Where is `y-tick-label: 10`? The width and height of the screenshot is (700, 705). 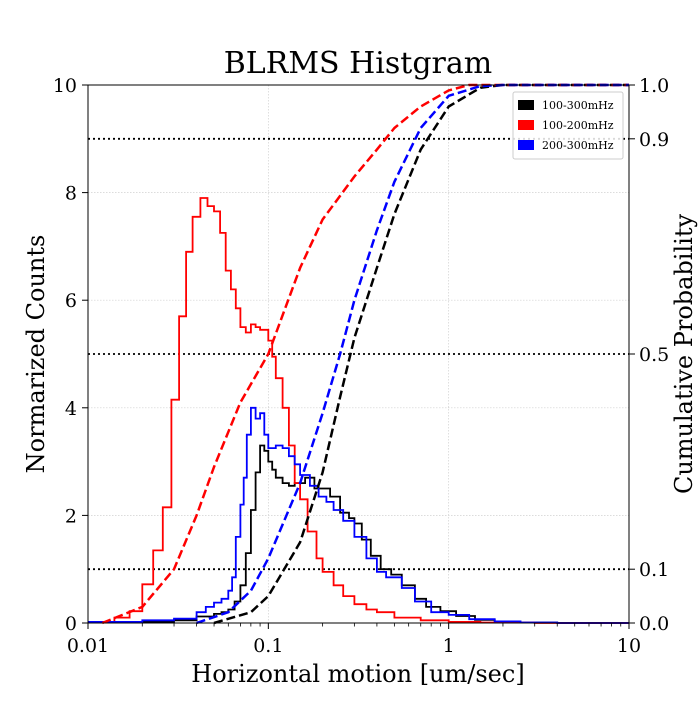
y-tick-label: 10 is located at coordinates (65, 86).